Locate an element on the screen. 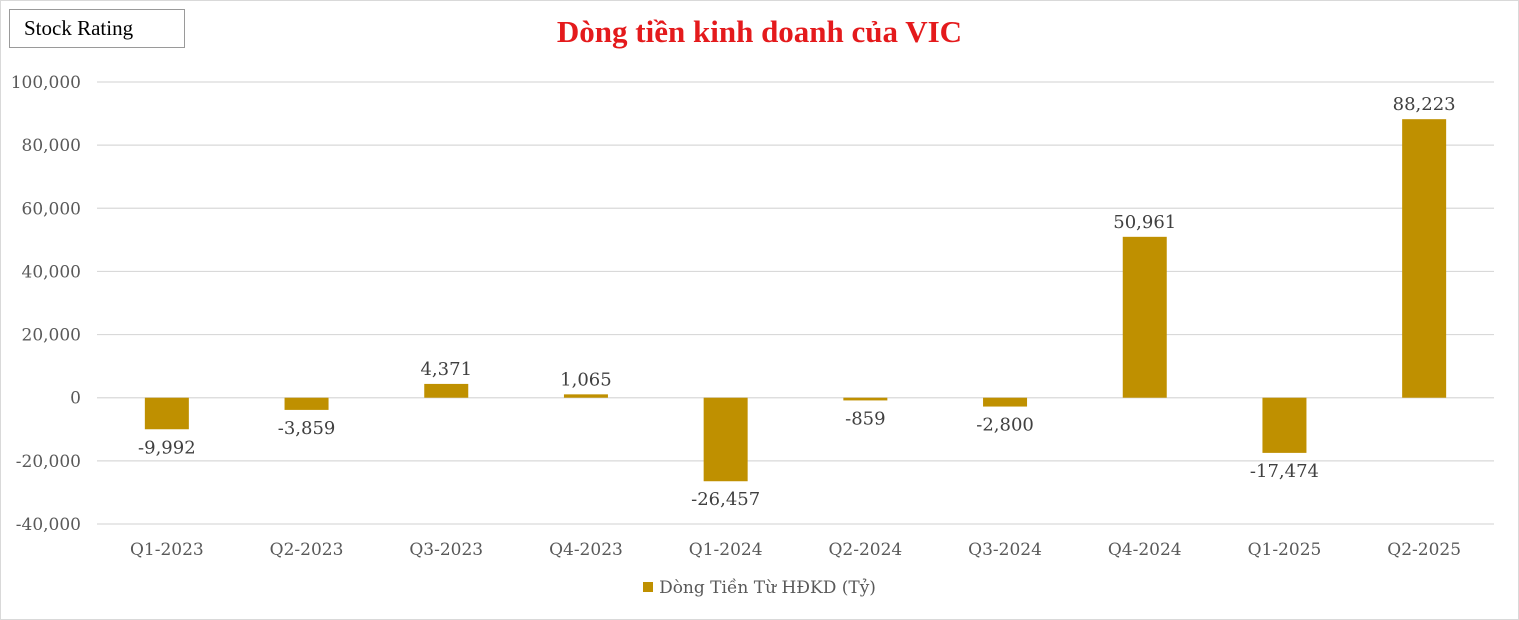 The image size is (1519, 620). y-tick-label: 40,000 is located at coordinates (51, 272).